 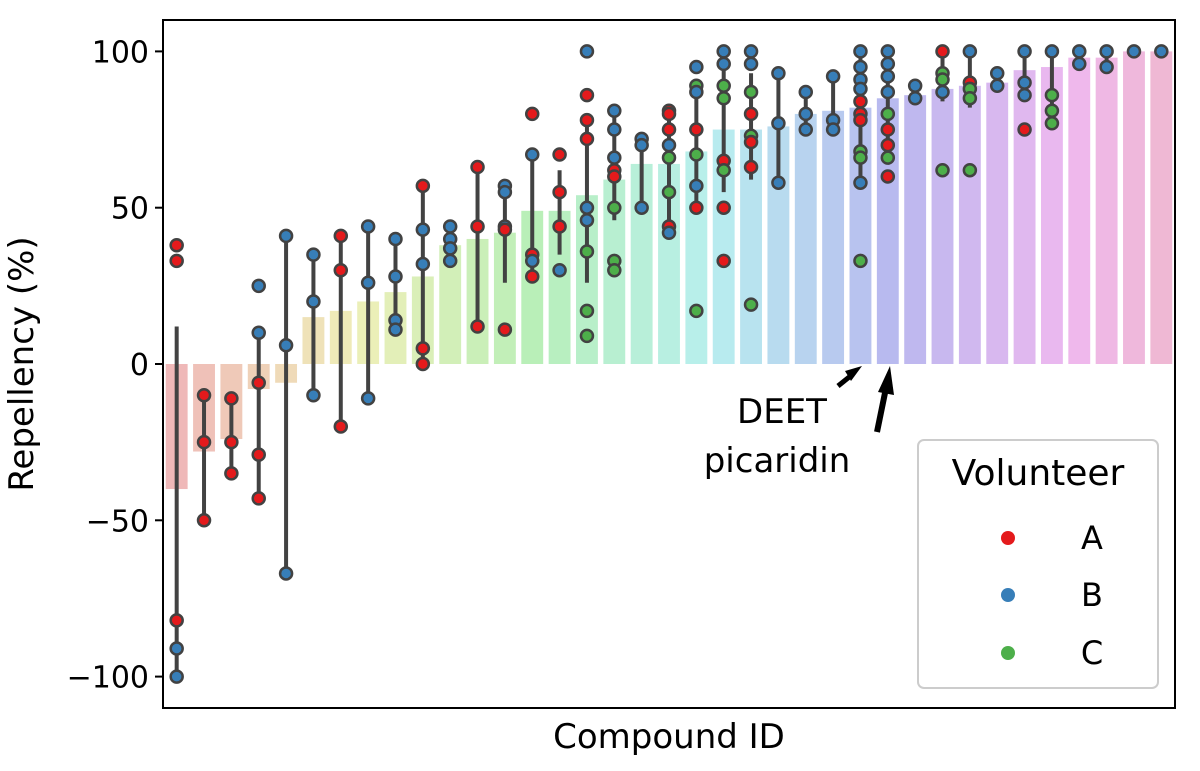 I want to click on deet-arrow-head, so click(x=853, y=373).